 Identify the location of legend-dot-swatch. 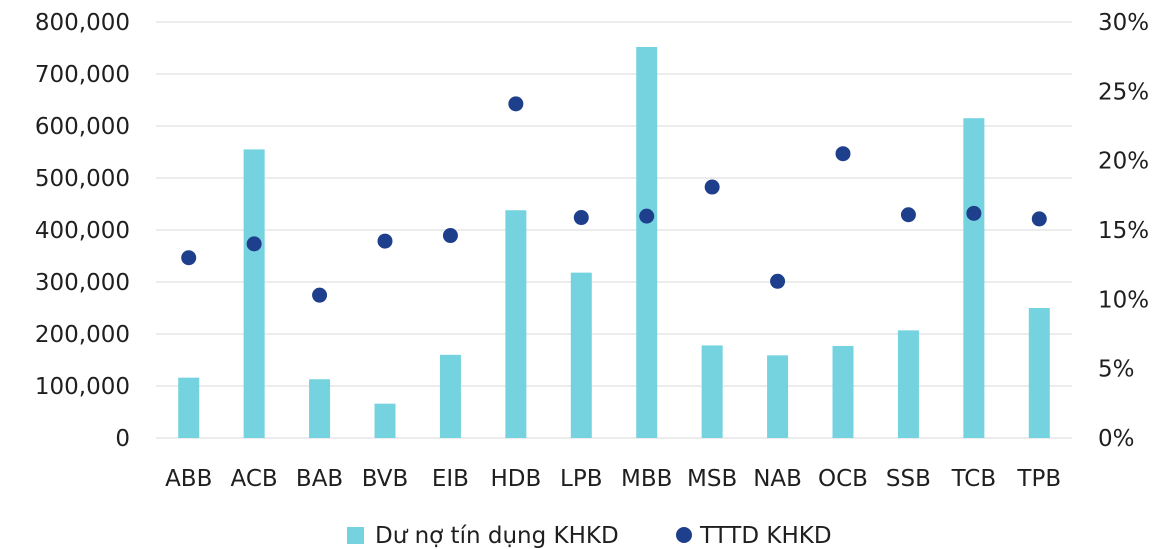
(684, 535).